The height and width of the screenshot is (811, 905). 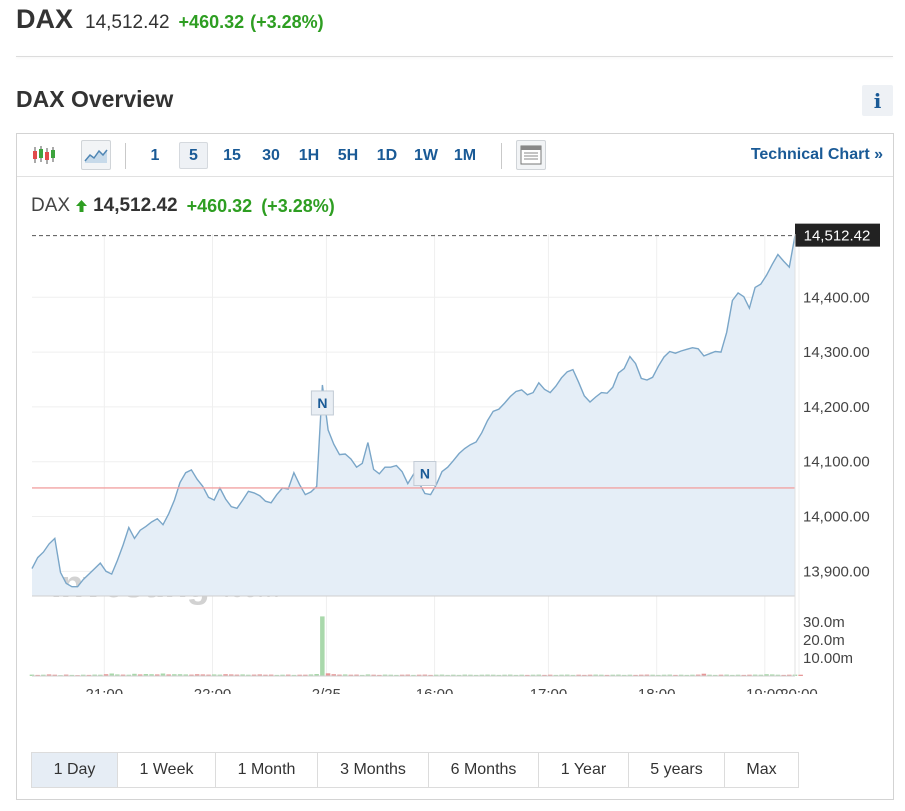 I want to click on info-button: i, so click(x=877, y=100).